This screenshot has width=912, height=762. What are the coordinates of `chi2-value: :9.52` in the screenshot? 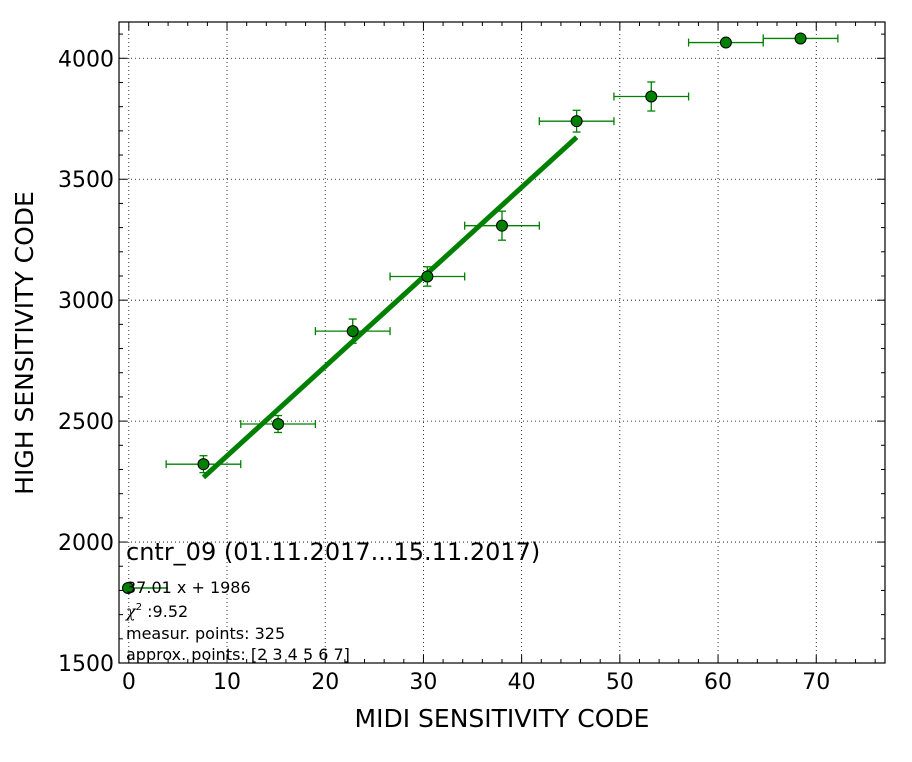 It's located at (165, 611).